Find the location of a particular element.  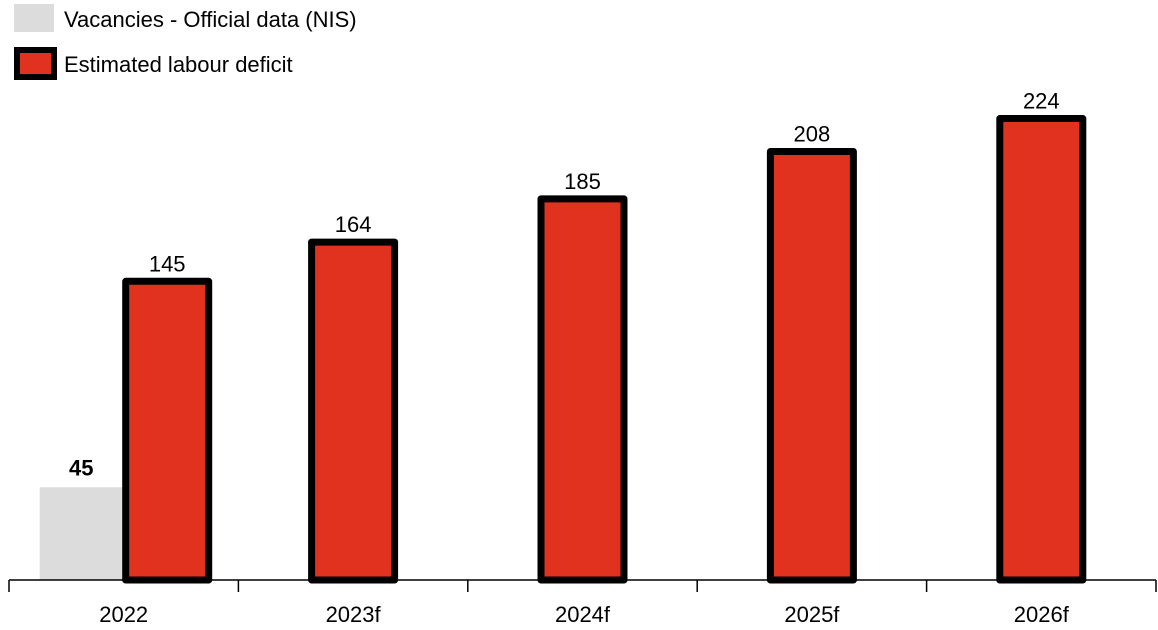

x-tick-label-2024f: 2024f is located at coordinates (583, 614).